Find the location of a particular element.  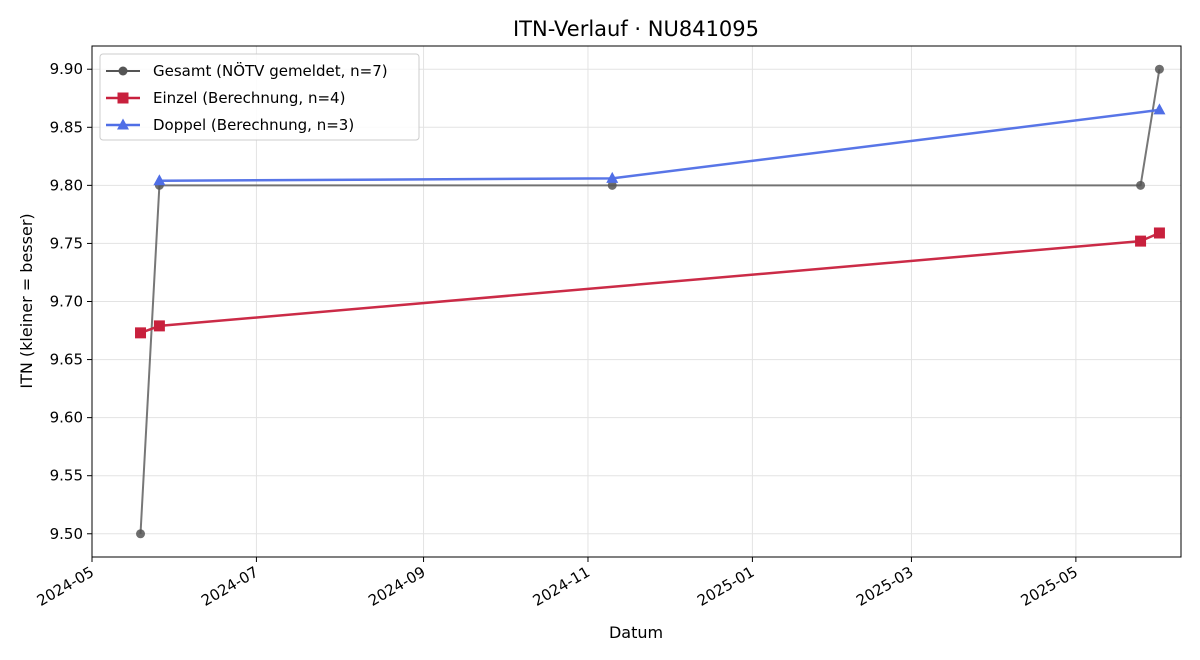

y-axis-label: ITN (kleiner = besser) is located at coordinates (26, 300).